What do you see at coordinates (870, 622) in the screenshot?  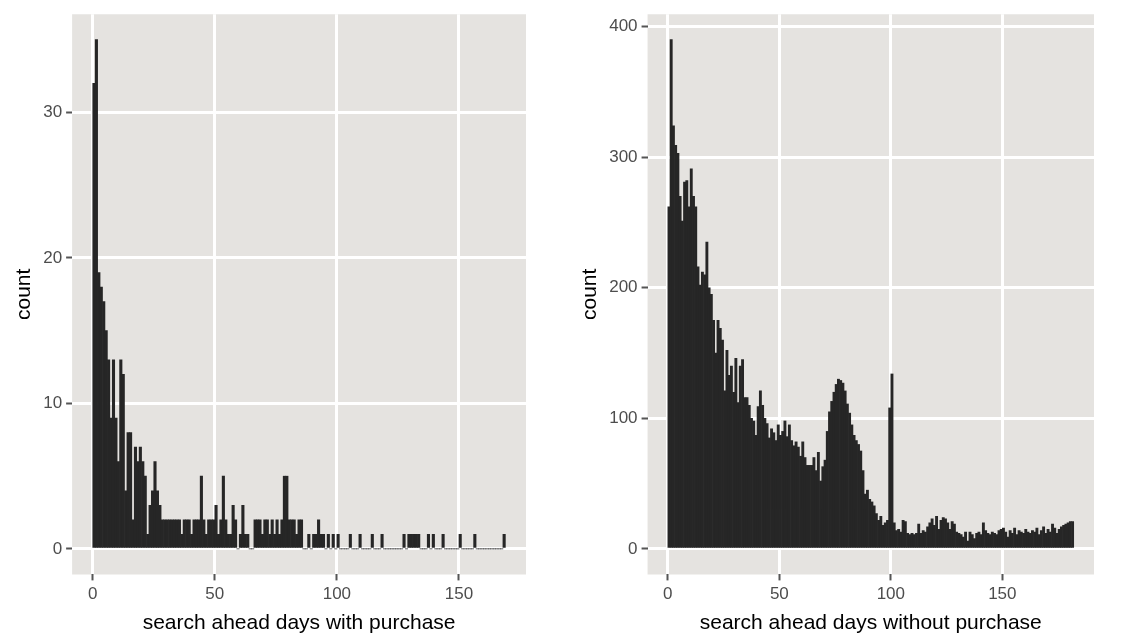 I see `x-axis-title: search ahead days without purchase` at bounding box center [870, 622].